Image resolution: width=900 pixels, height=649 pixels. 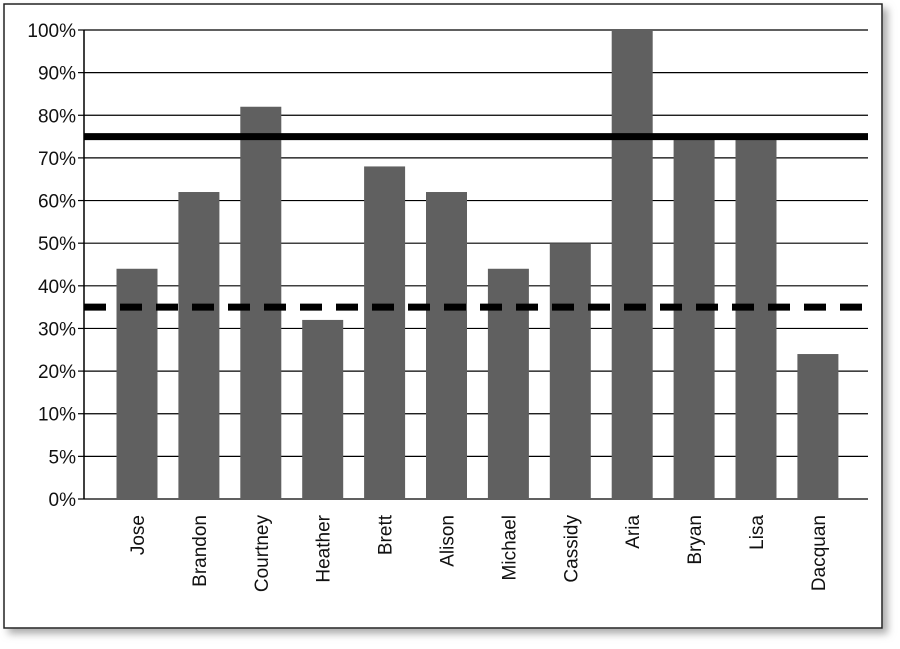 I want to click on x-tick-label: Bryan, so click(x=695, y=540).